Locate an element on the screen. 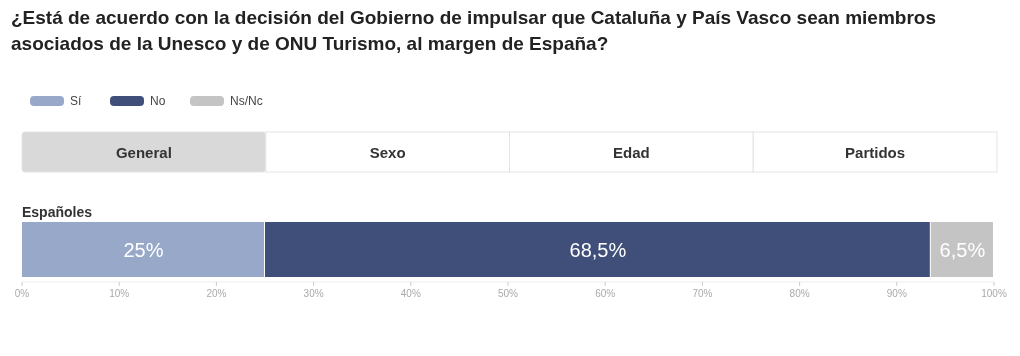 This screenshot has height=356, width=1020. x-tick-label: 50% is located at coordinates (508, 293).